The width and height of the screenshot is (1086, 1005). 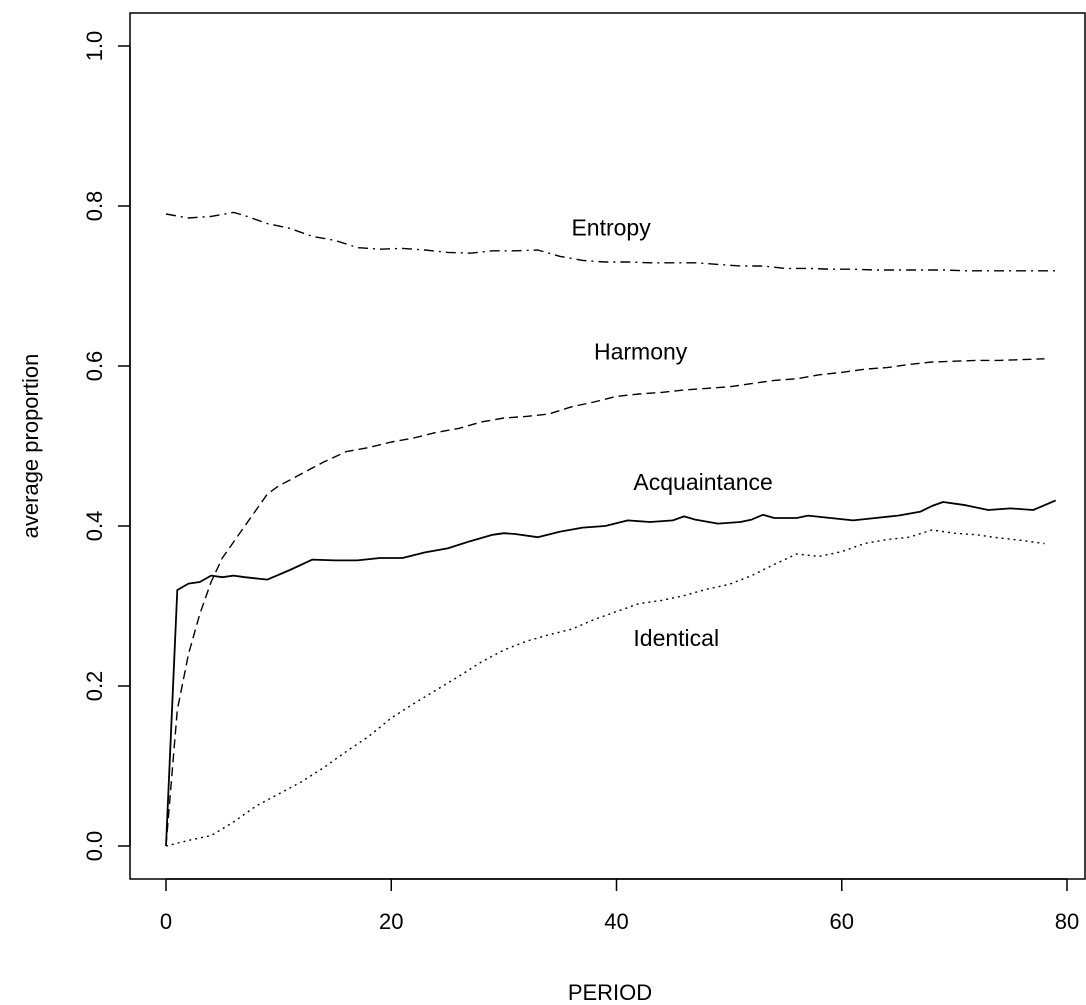 I want to click on series-line-entropy, so click(x=610, y=241).